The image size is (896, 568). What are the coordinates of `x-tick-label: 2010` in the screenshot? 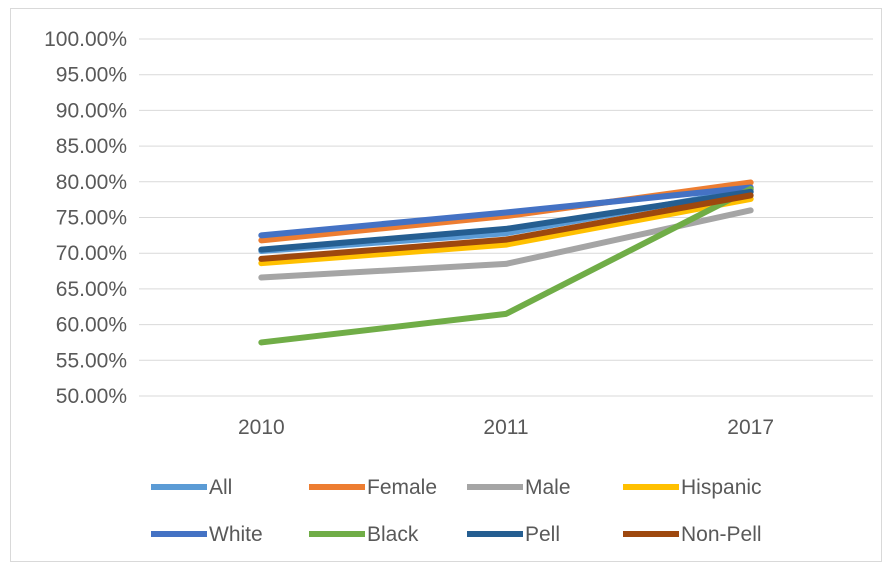 It's located at (261, 427).